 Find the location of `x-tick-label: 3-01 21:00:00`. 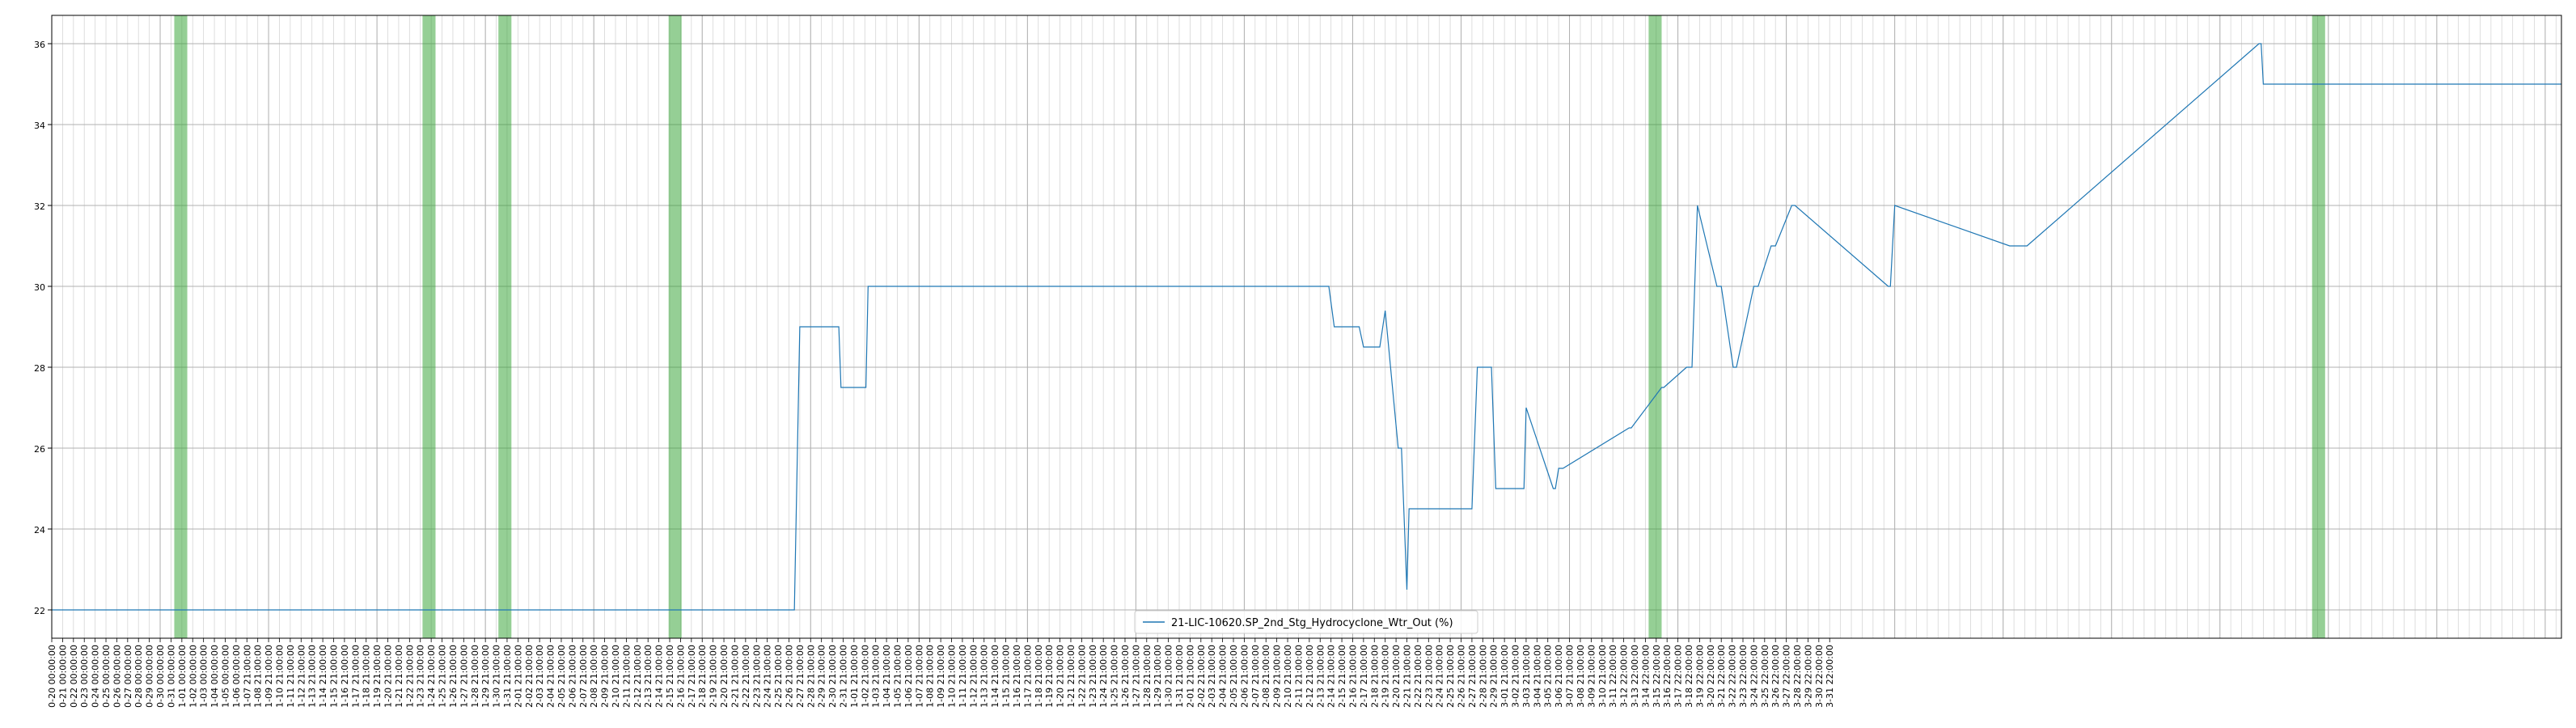

x-tick-label: 3-01 21:00:00 is located at coordinates (1505, 676).